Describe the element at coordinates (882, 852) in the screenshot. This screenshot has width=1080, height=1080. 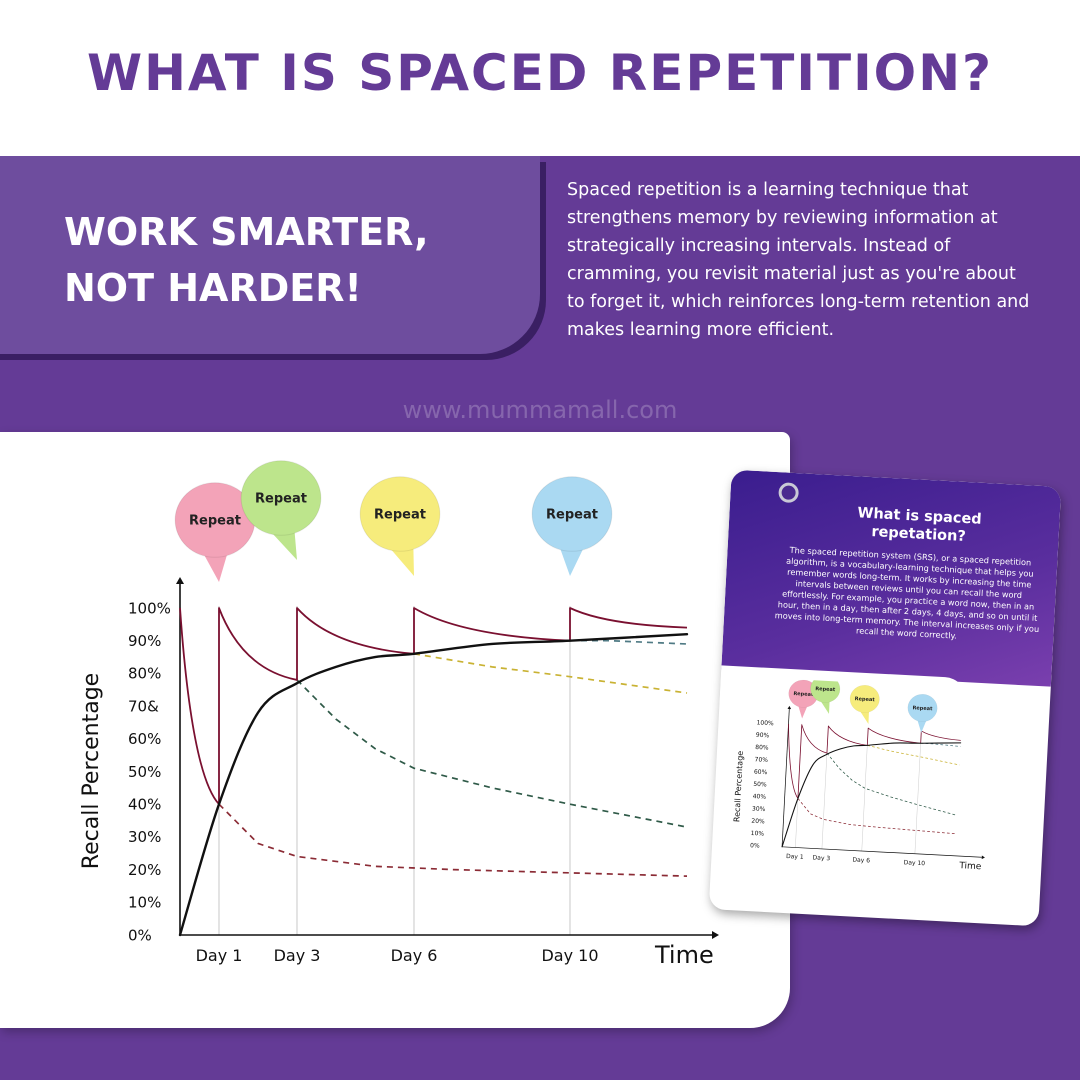
I see `mini-x-axis-line` at that location.